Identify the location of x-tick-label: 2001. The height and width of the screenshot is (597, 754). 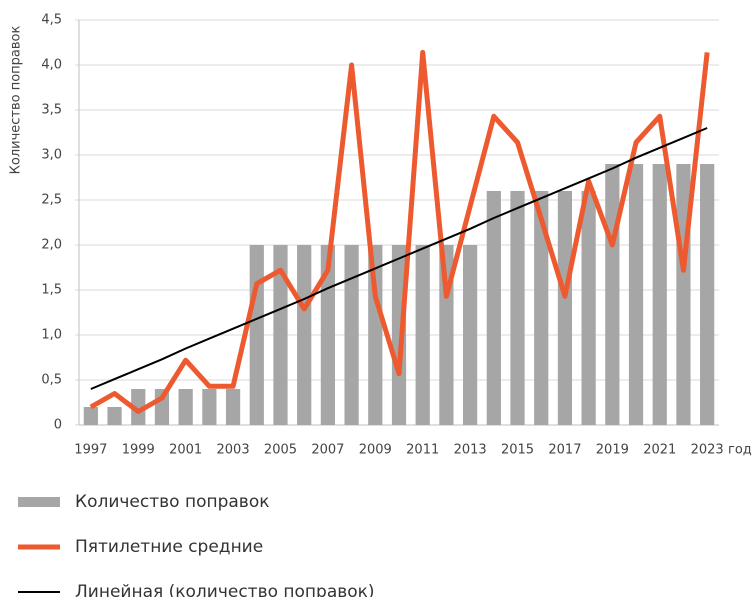
(185, 450).